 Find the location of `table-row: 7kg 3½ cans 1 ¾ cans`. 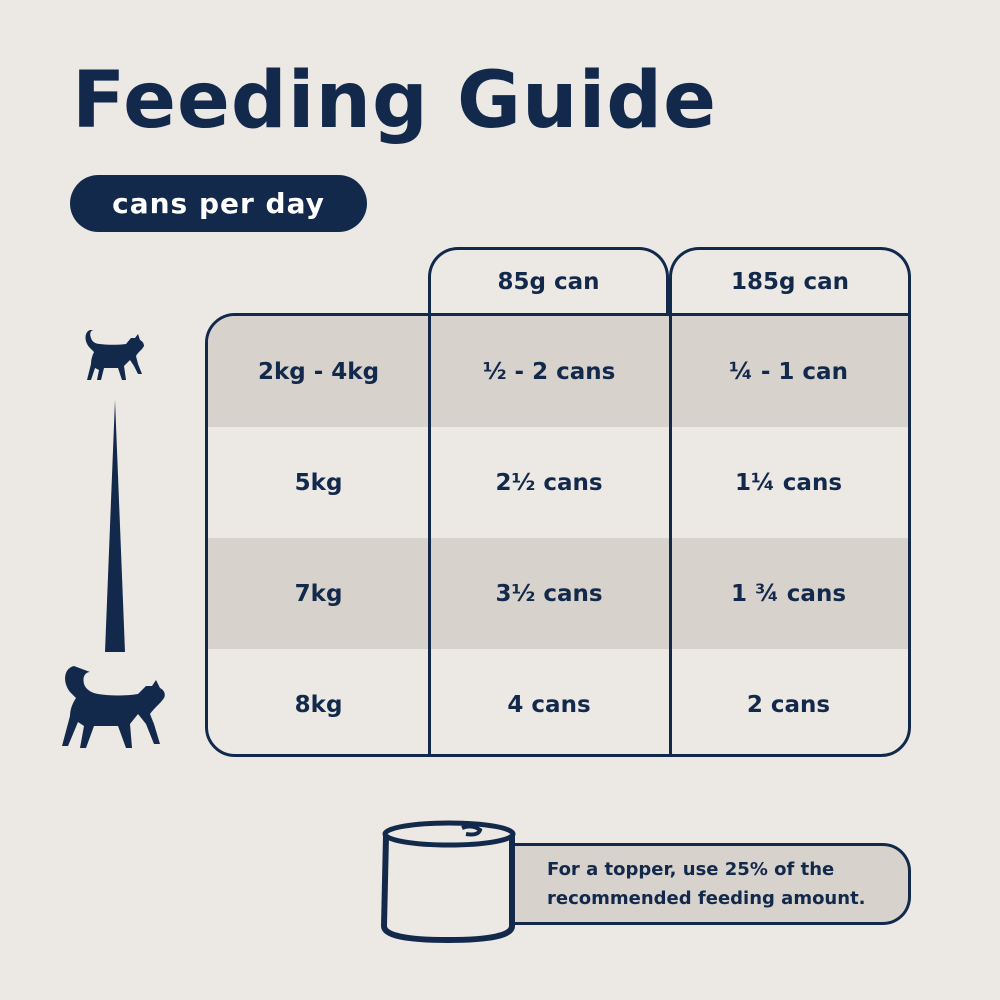

table-row: 7kg 3½ cans 1 ¾ cans is located at coordinates (558, 593).